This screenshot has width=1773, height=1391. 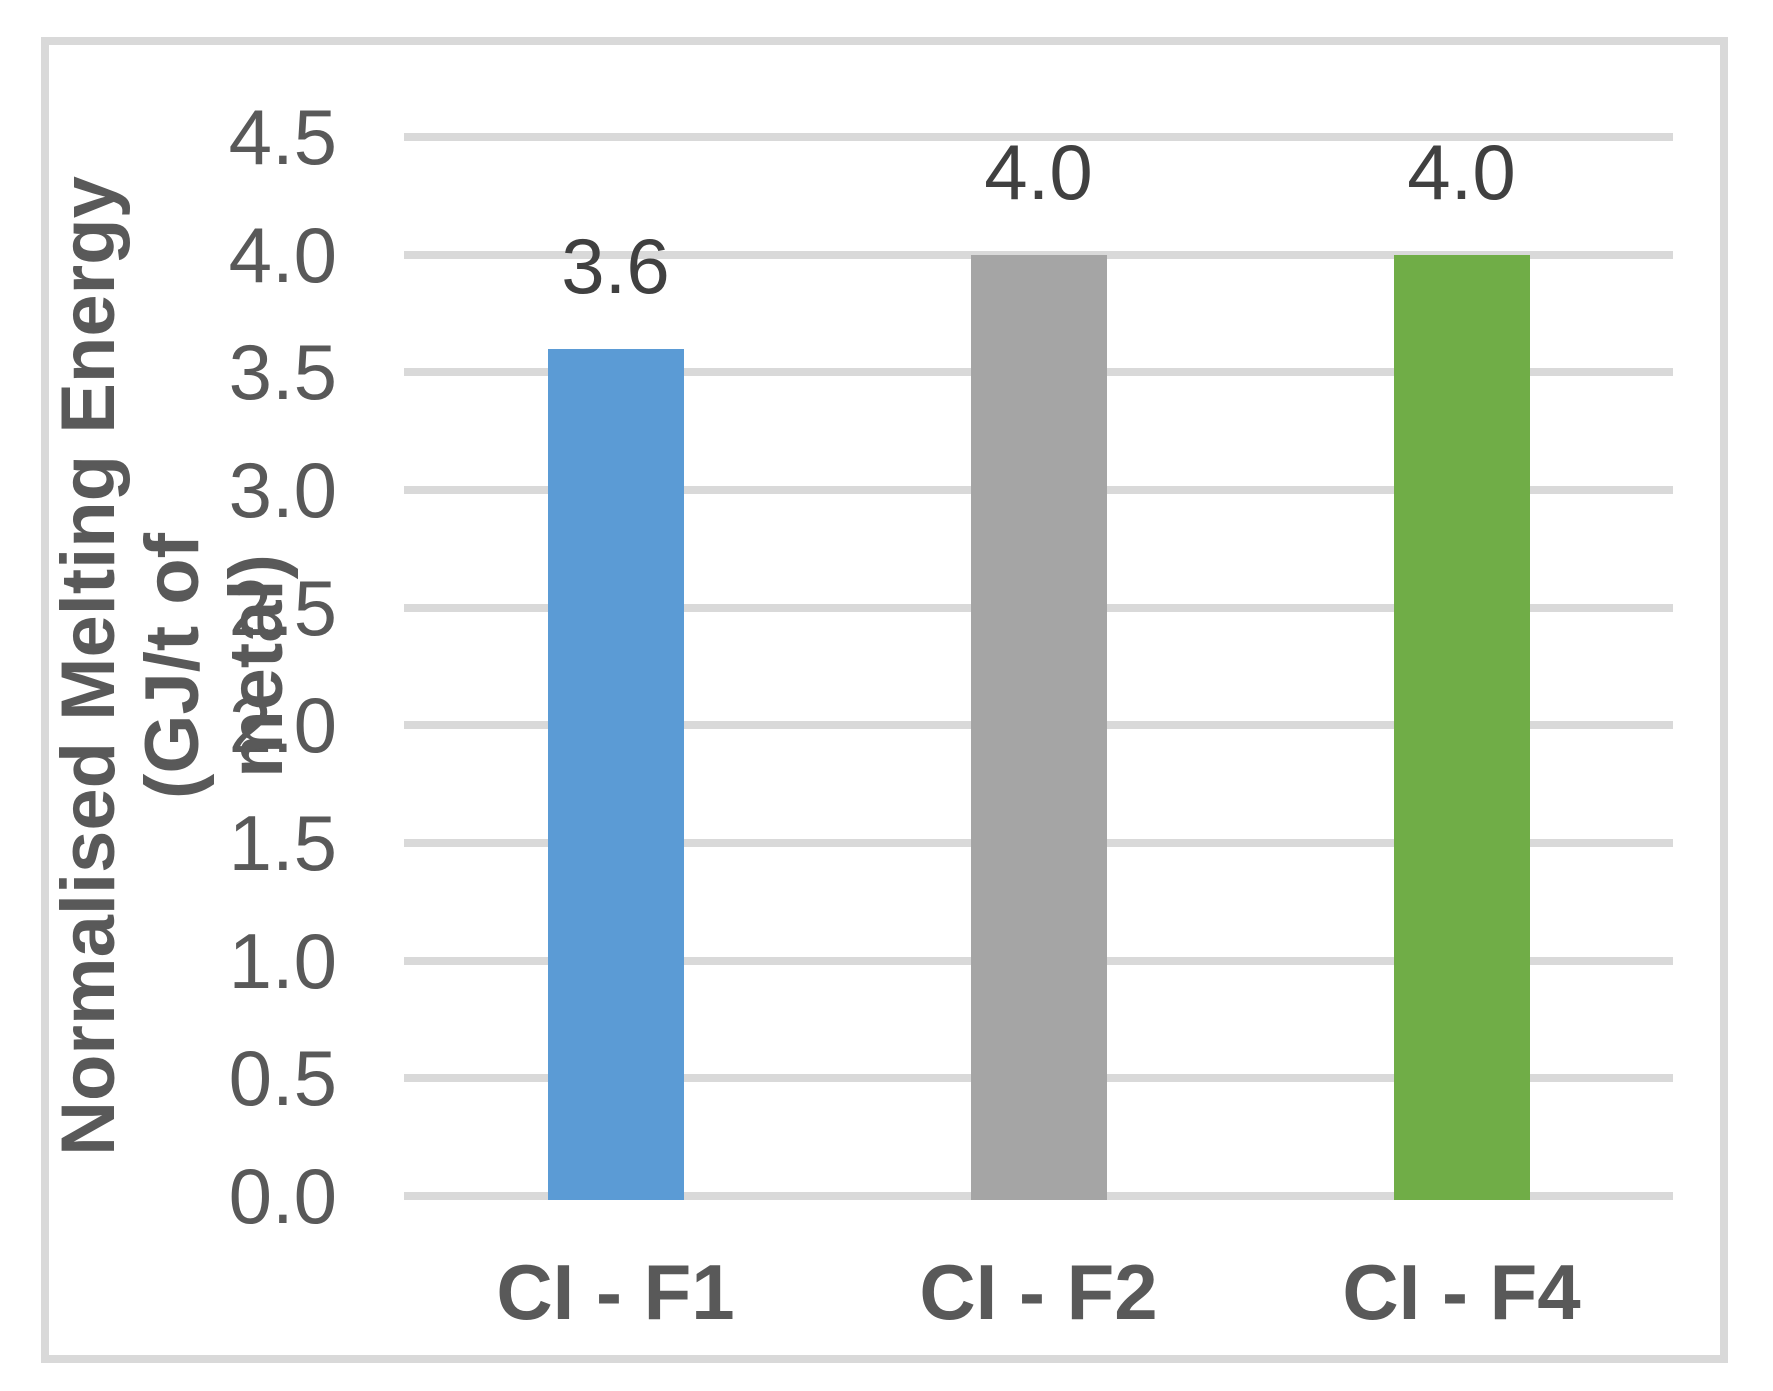 What do you see at coordinates (282, 607) in the screenshot?
I see `y-tick-label: 2.5` at bounding box center [282, 607].